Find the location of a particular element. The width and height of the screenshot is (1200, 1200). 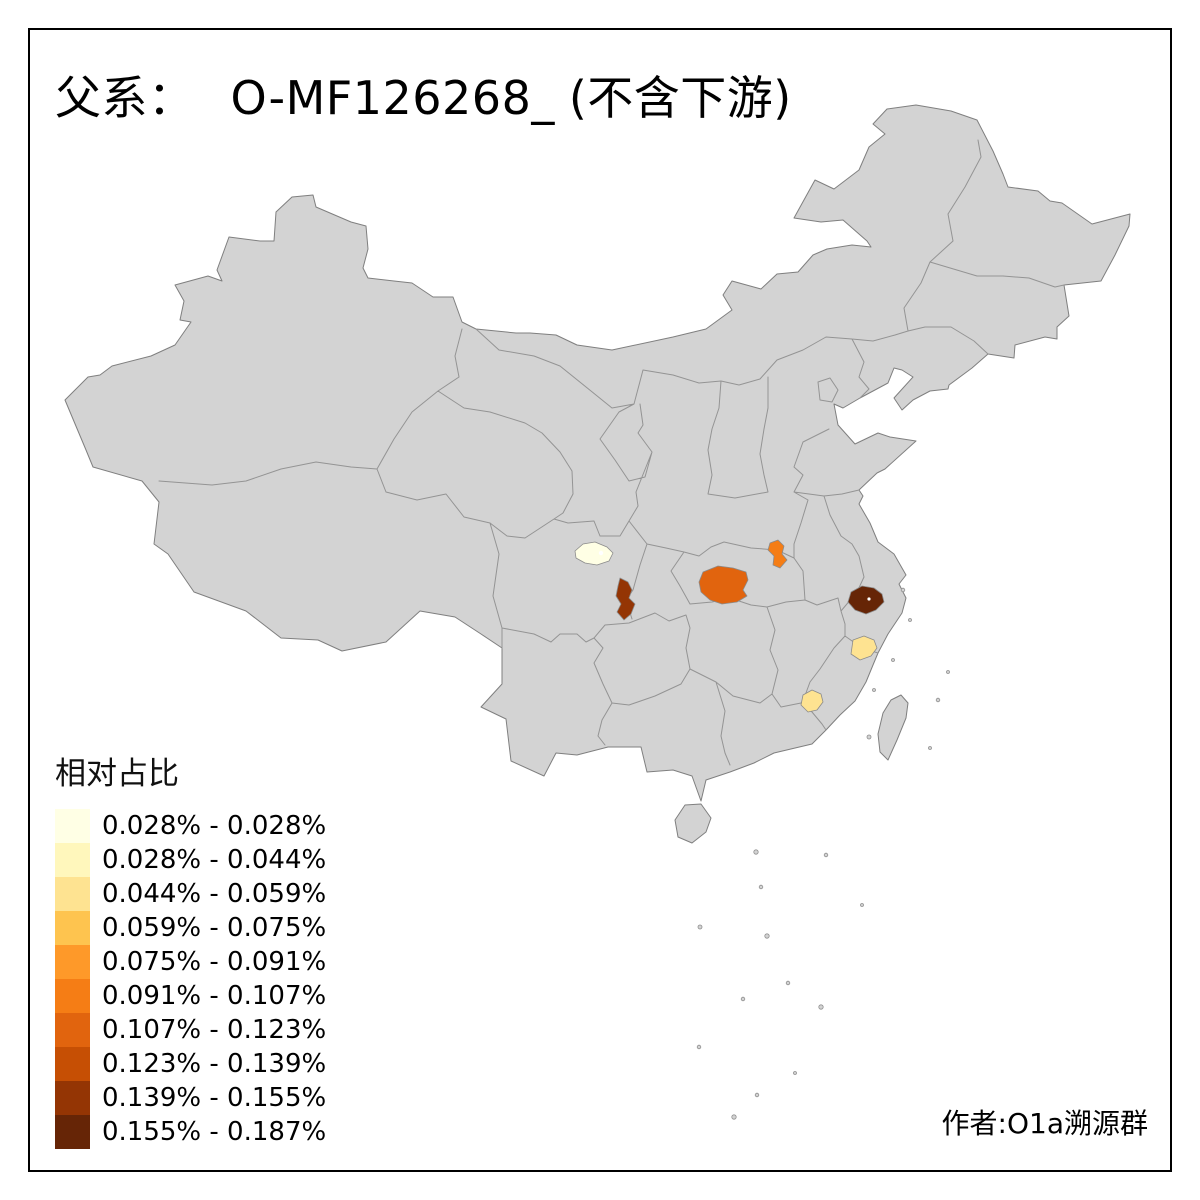

region-fujian-coast is located at coordinates (864, 648).